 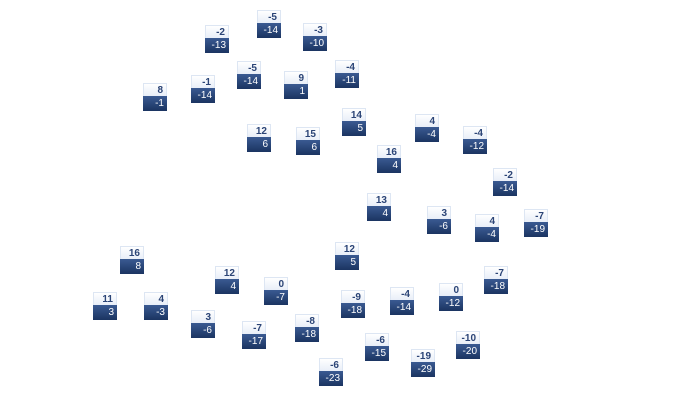 I want to click on node: -6 -15, so click(x=377, y=347).